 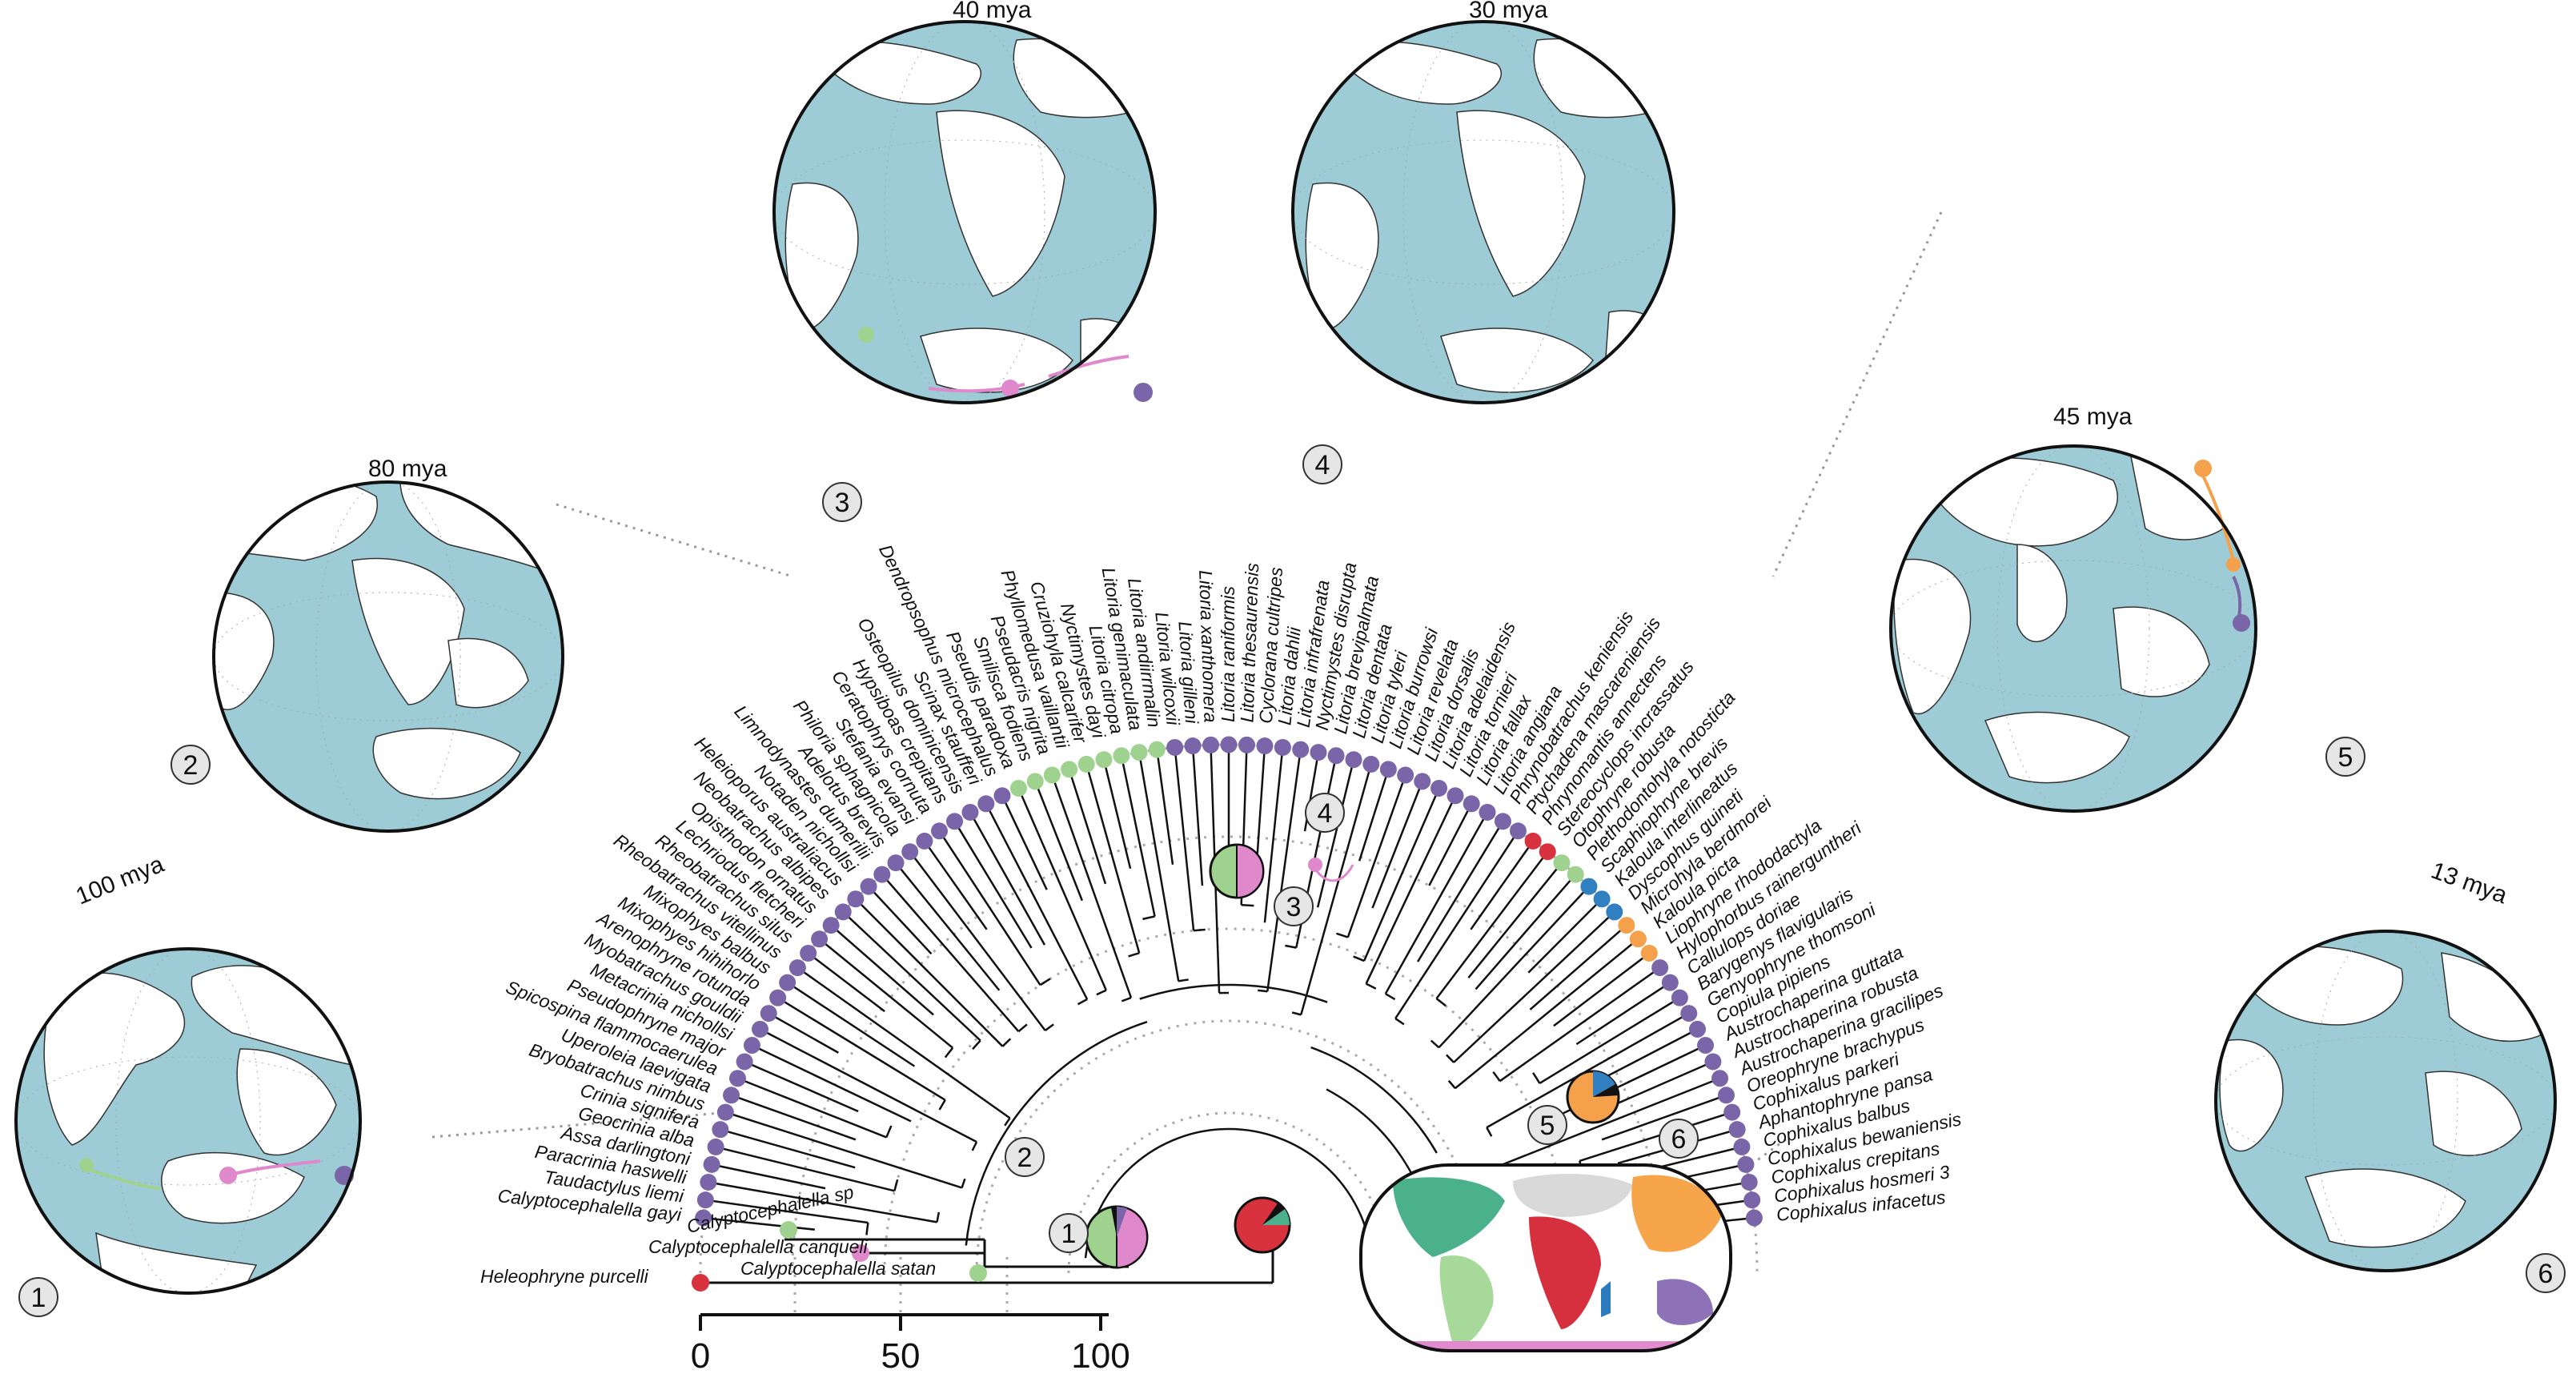 What do you see at coordinates (1315, 865) in the screenshot?
I see `migration-marker` at bounding box center [1315, 865].